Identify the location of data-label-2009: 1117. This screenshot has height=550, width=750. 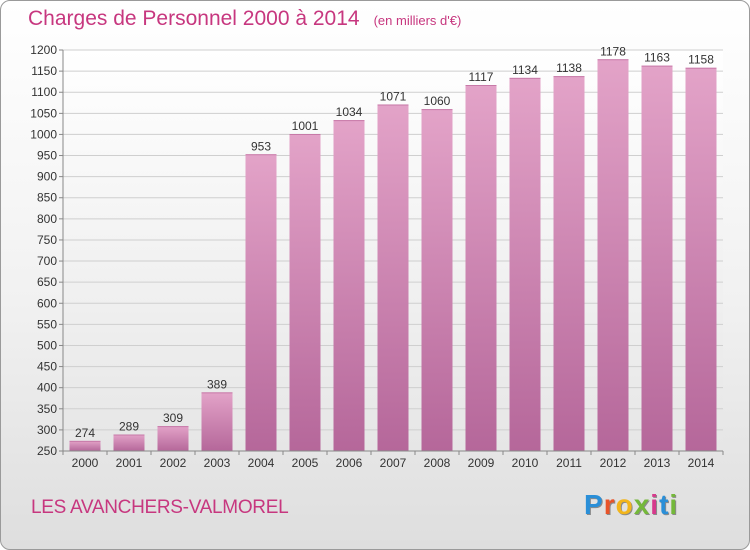
(481, 77).